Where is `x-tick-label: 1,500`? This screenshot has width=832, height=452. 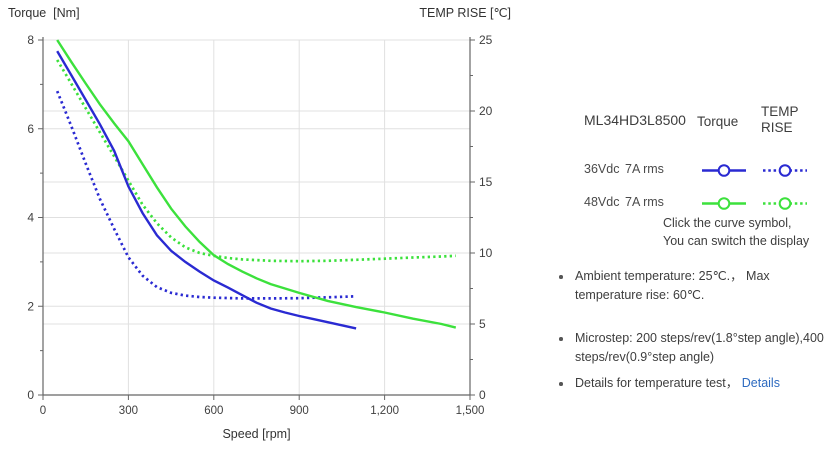 x-tick-label: 1,500 is located at coordinates (470, 411).